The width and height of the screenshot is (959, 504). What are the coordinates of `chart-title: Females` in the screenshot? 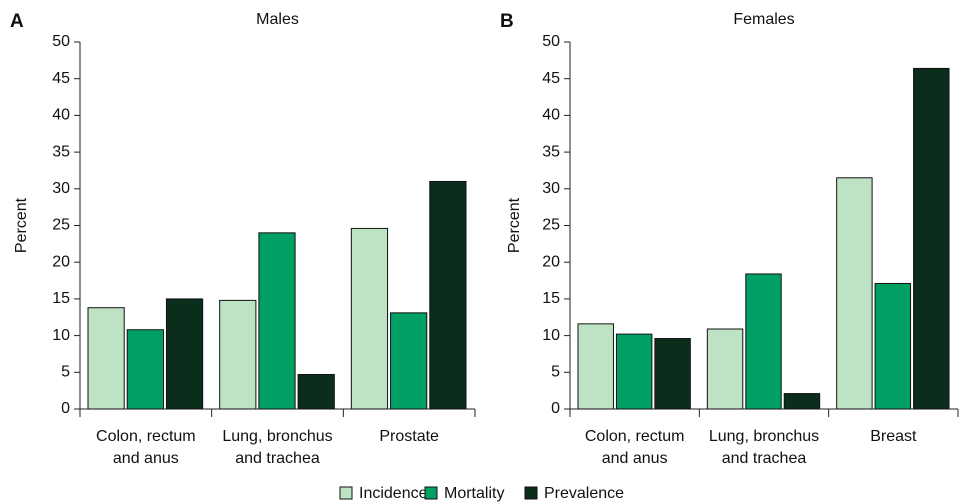 It's located at (763, 19).